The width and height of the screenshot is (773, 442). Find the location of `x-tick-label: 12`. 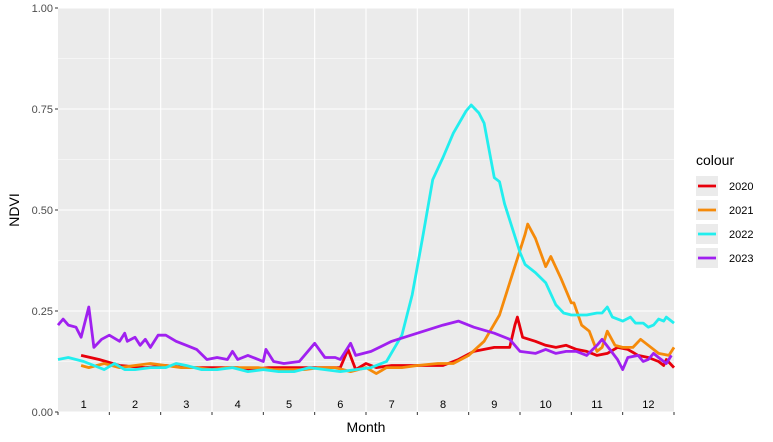

x-tick-label: 12 is located at coordinates (648, 405).